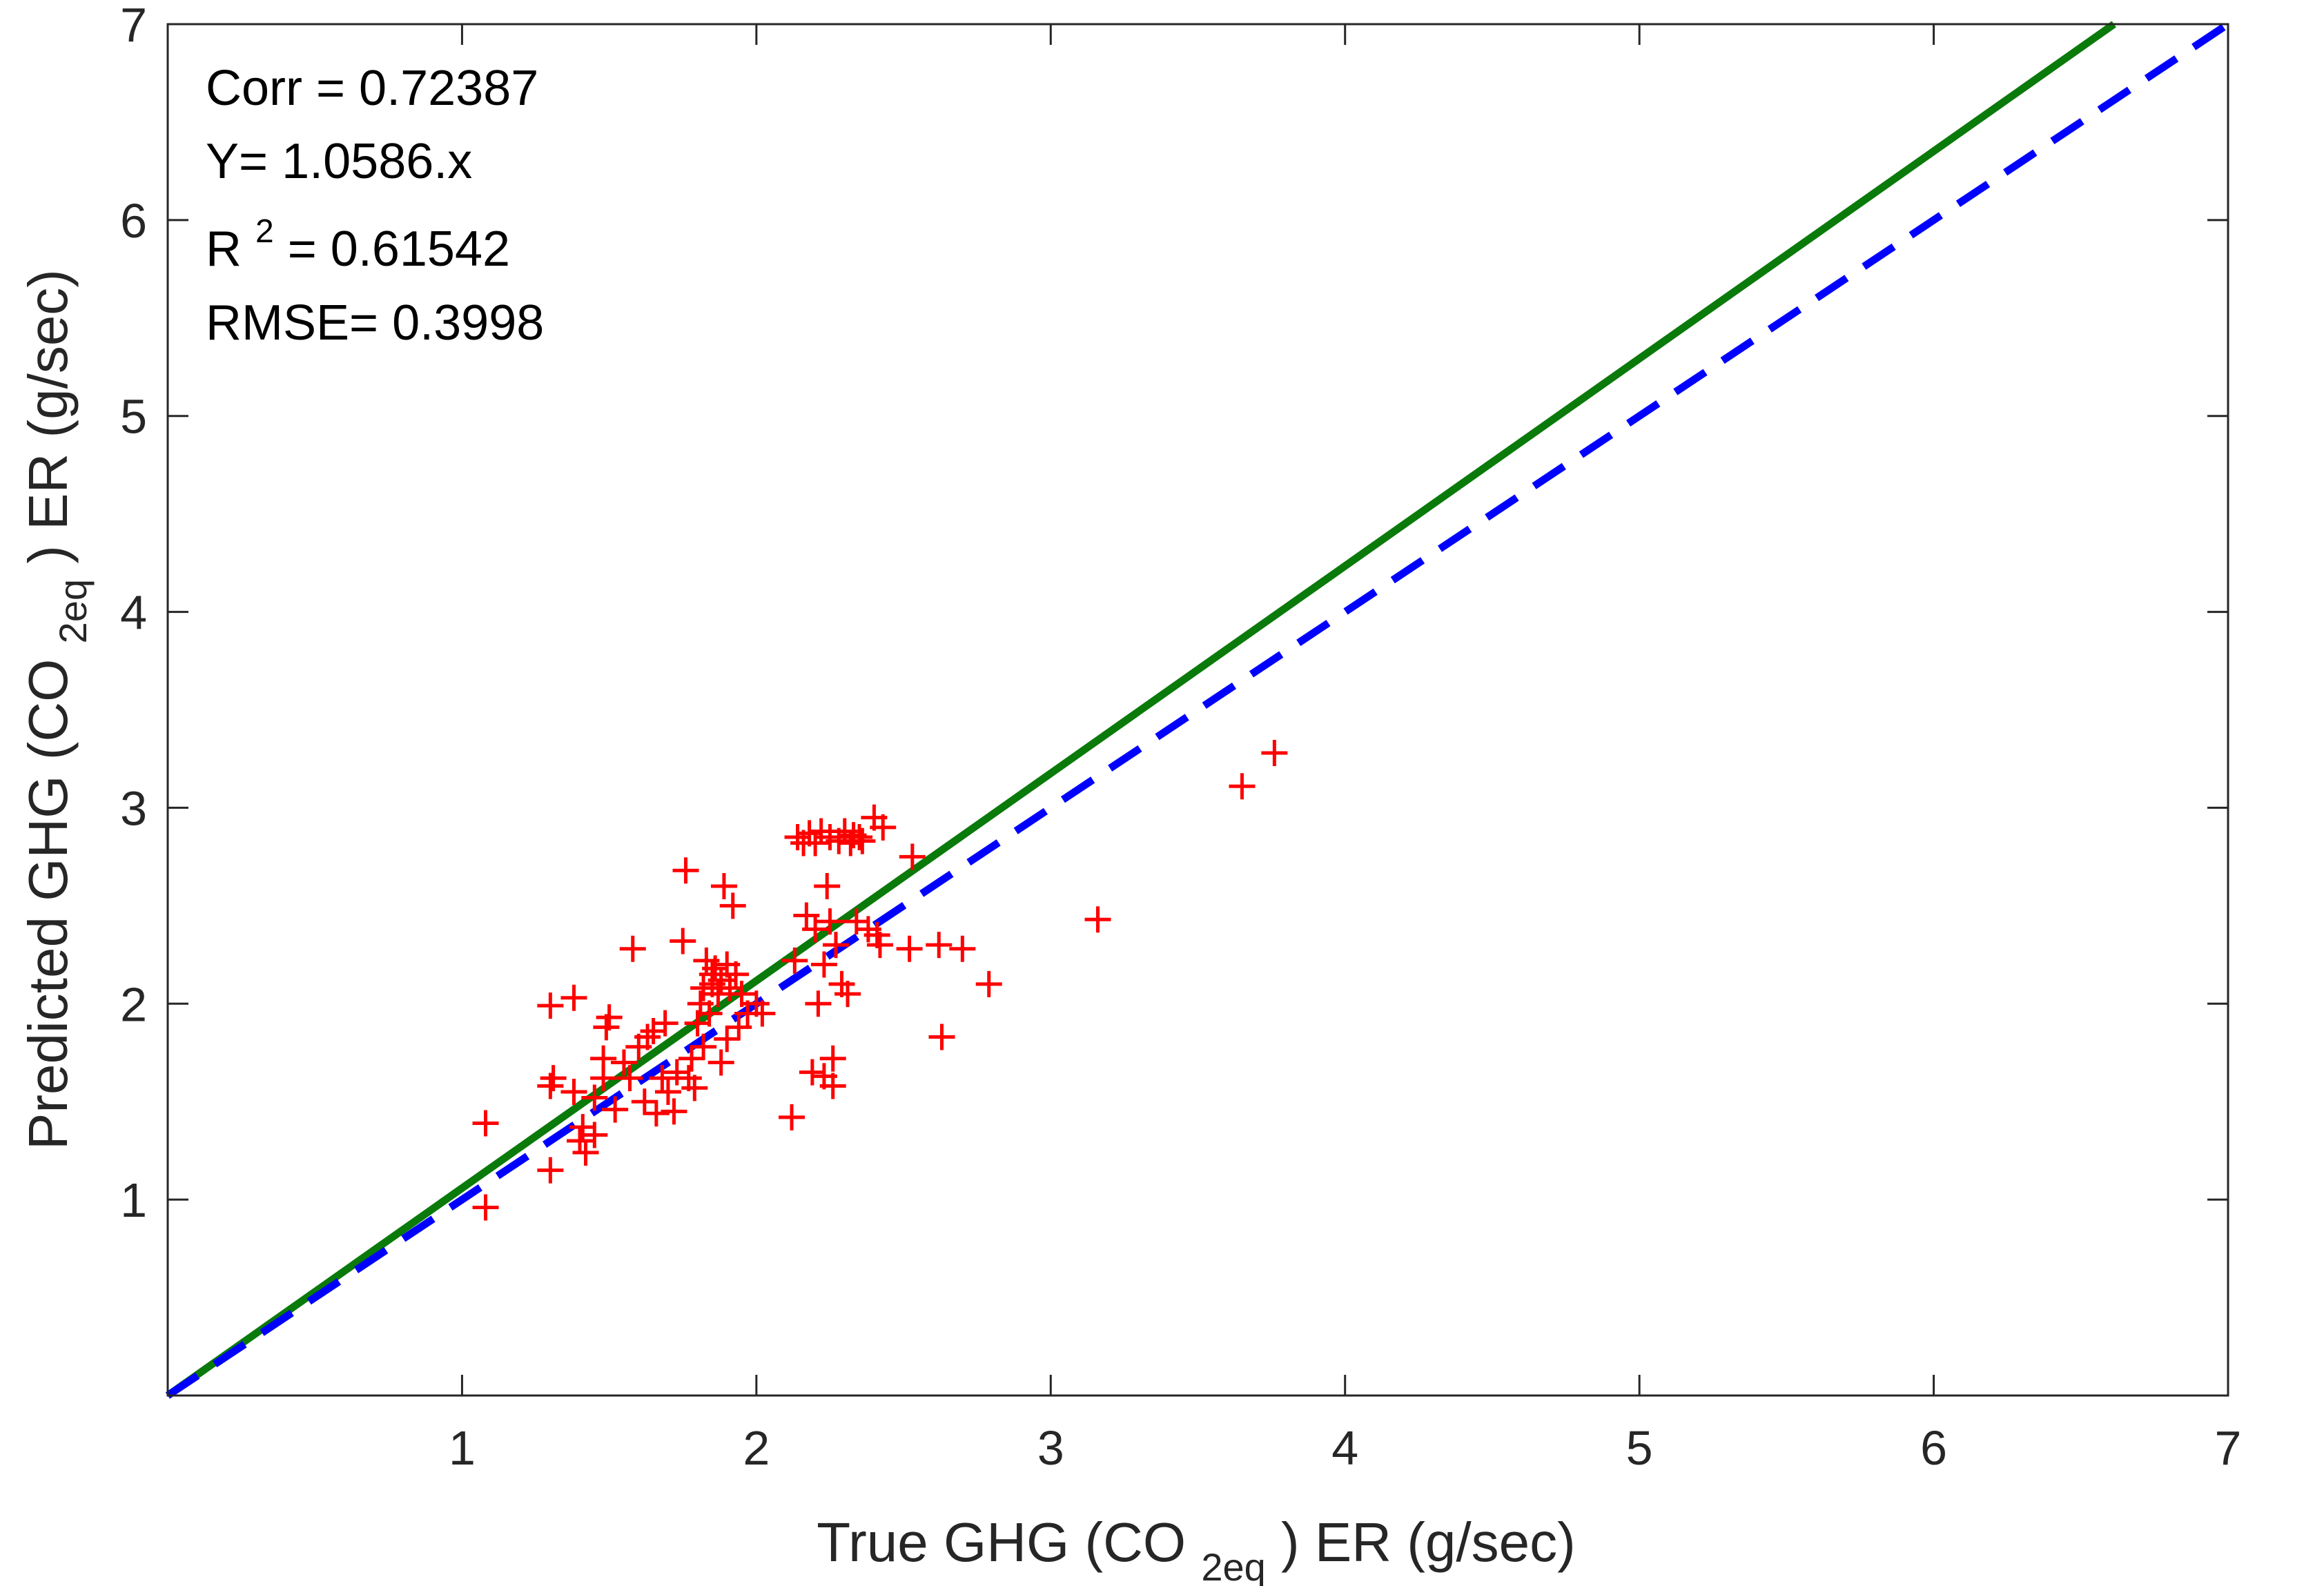 This screenshot has width=2324, height=1586. I want to click on x-axis-title-subscript: 2eq, so click(1233, 1565).